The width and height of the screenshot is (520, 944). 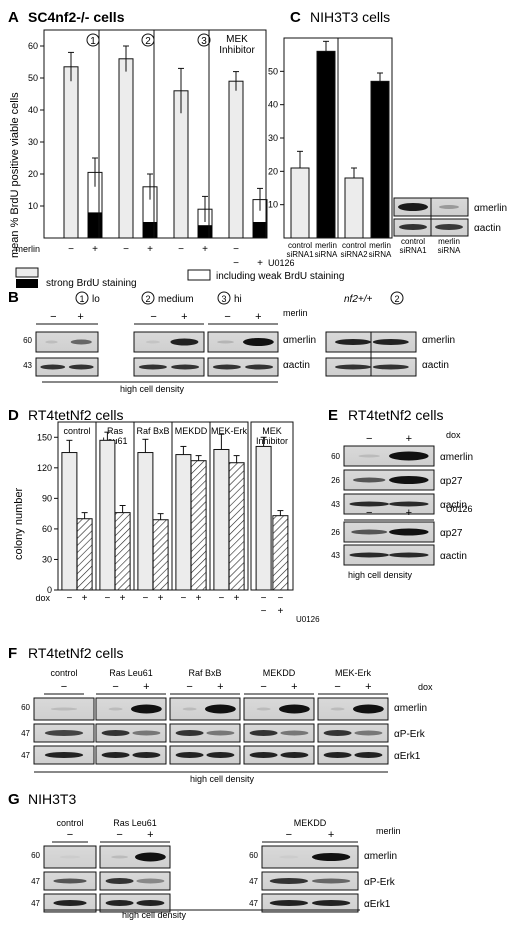 What do you see at coordinates (280, 611) in the screenshot?
I see `sign-d-b-11: +` at bounding box center [280, 611].